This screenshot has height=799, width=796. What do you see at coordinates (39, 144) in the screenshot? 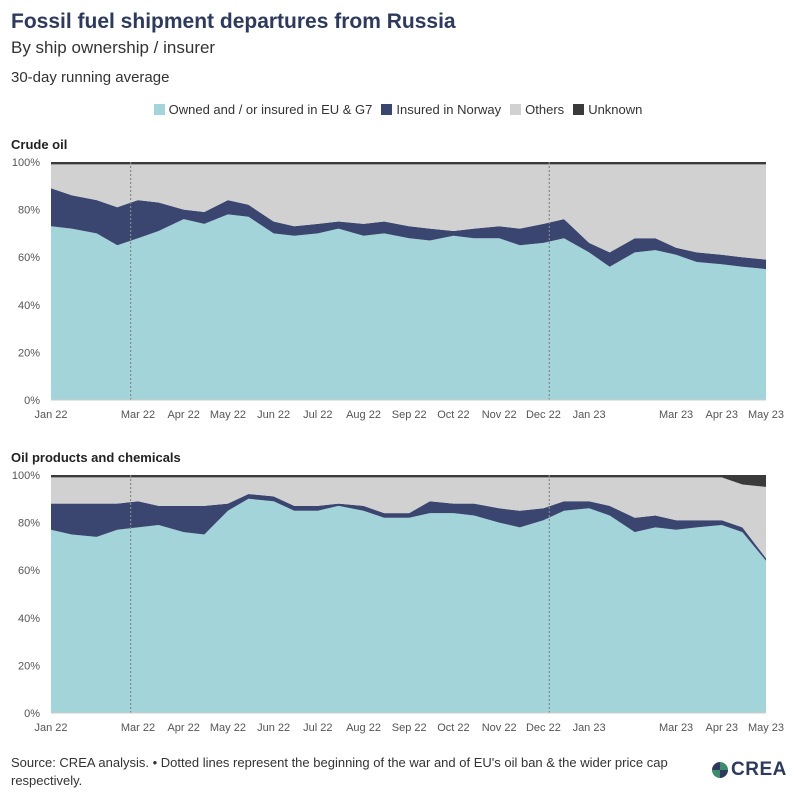
I see `panel-title: Crude oil` at bounding box center [39, 144].